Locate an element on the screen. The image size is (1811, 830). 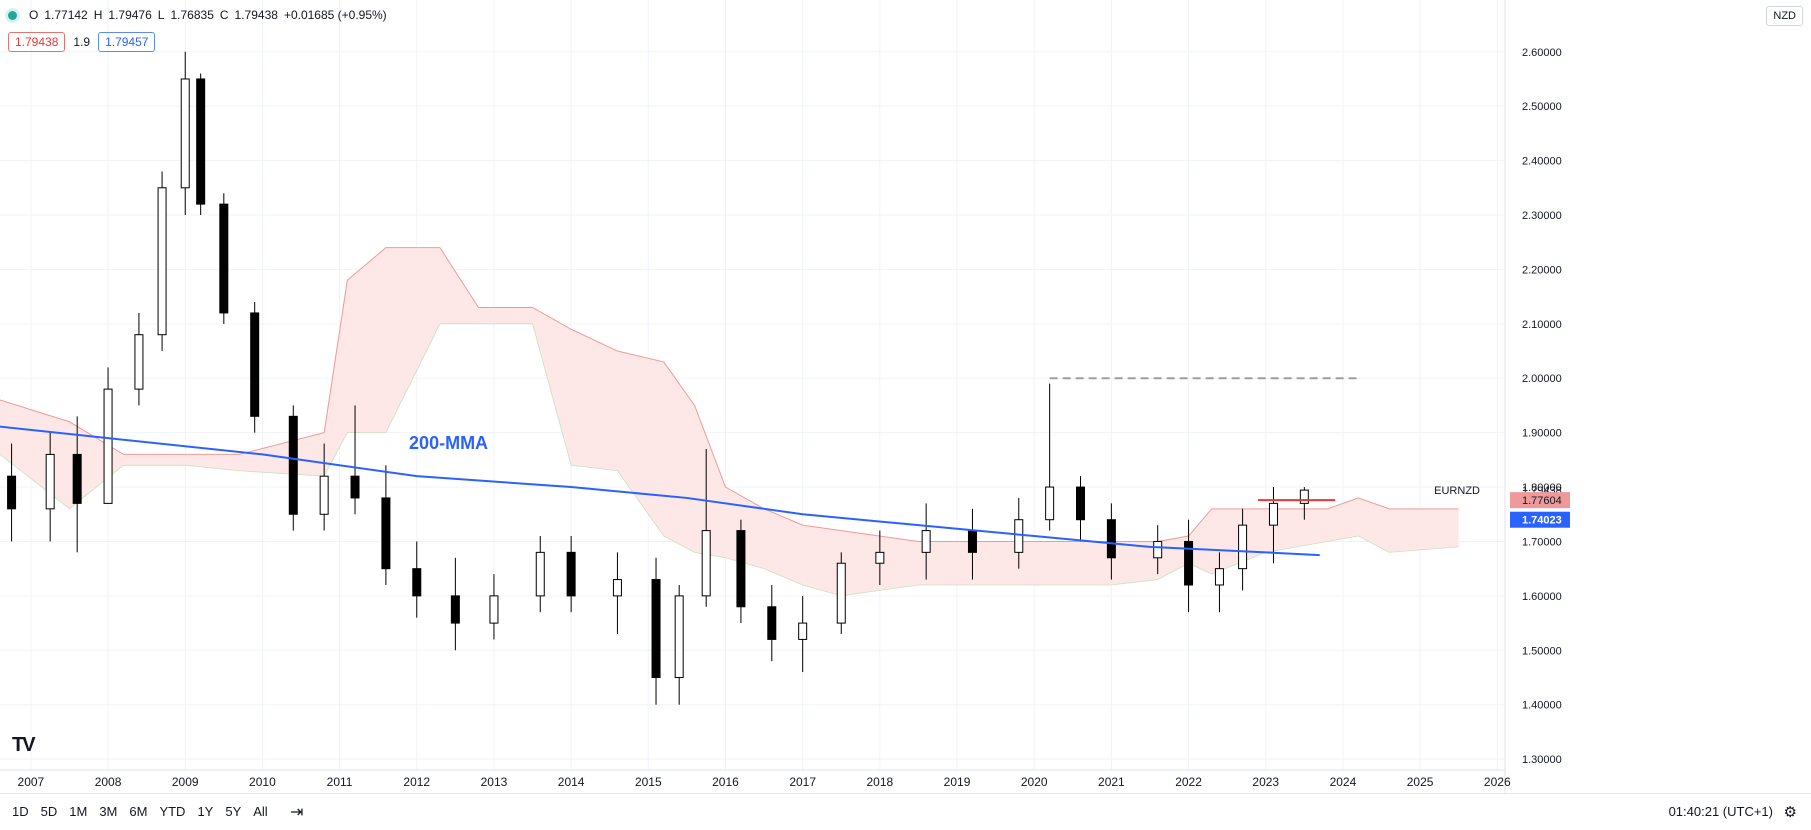
high-label: H is located at coordinates (98, 15).